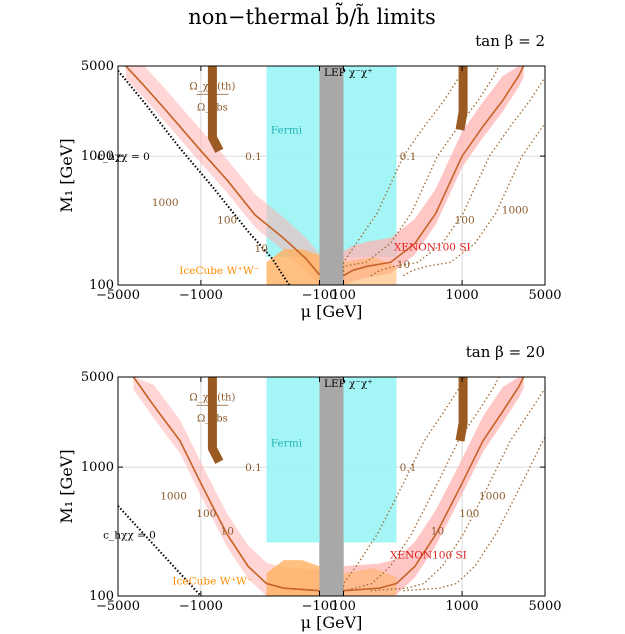  I want to click on panel-label: tan β = 20, so click(505, 352).